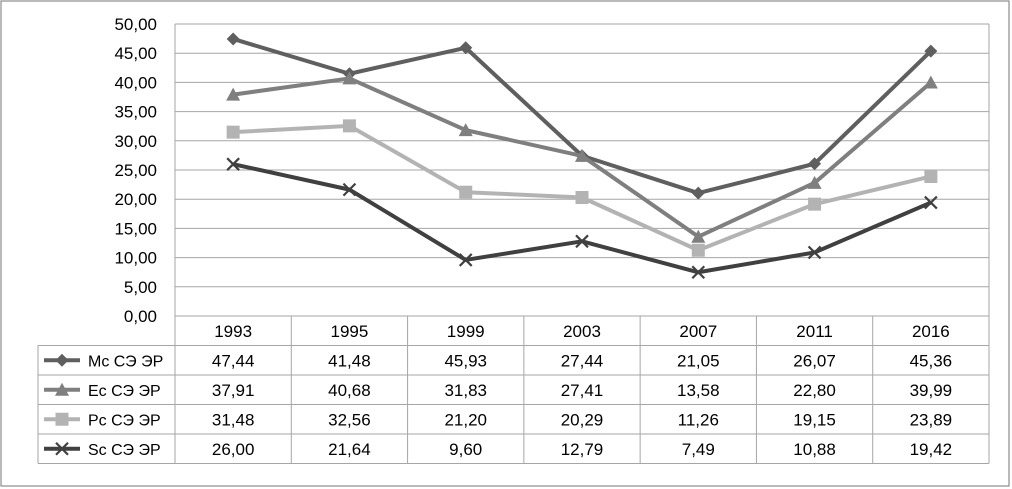 This screenshot has height=489, width=1012. I want to click on legend-marker-pc, so click(62, 419).